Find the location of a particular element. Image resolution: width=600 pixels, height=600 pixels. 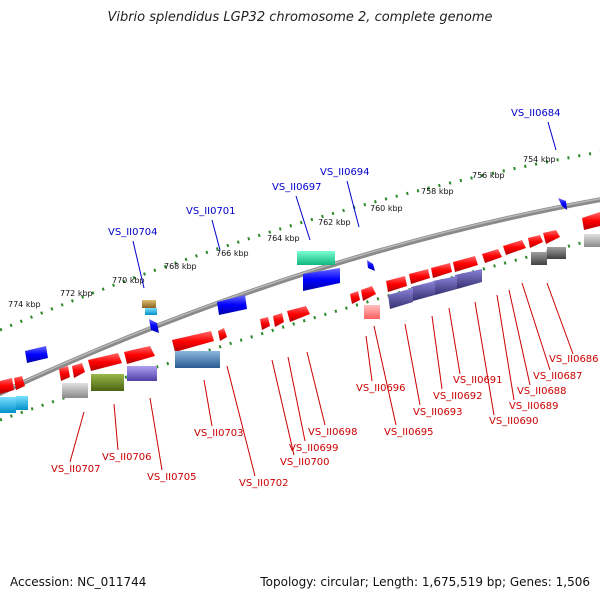

gene-label-bottom: VS_II0698 is located at coordinates (333, 432).